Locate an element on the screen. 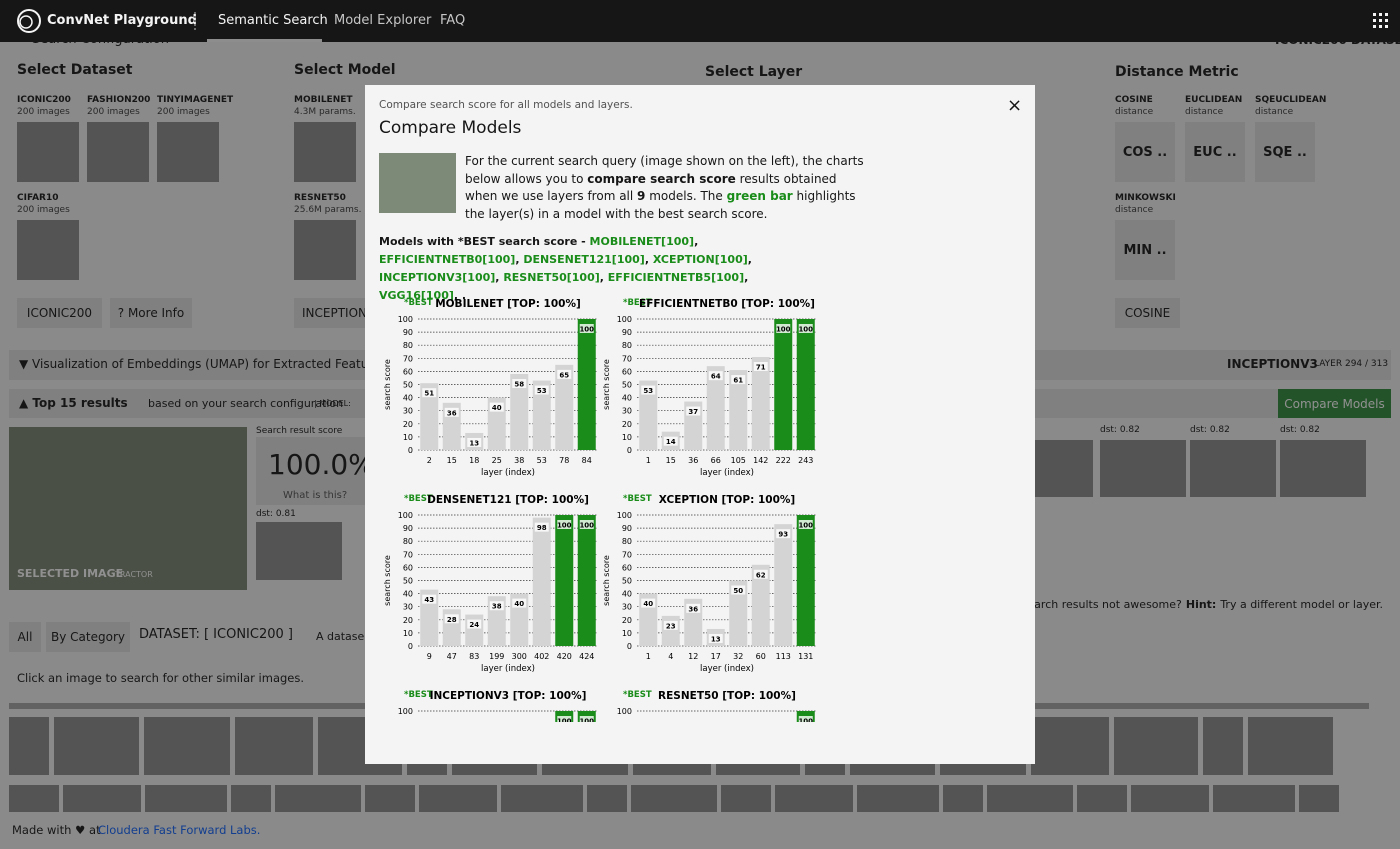  app-switcher is located at coordinates (1381, 21).